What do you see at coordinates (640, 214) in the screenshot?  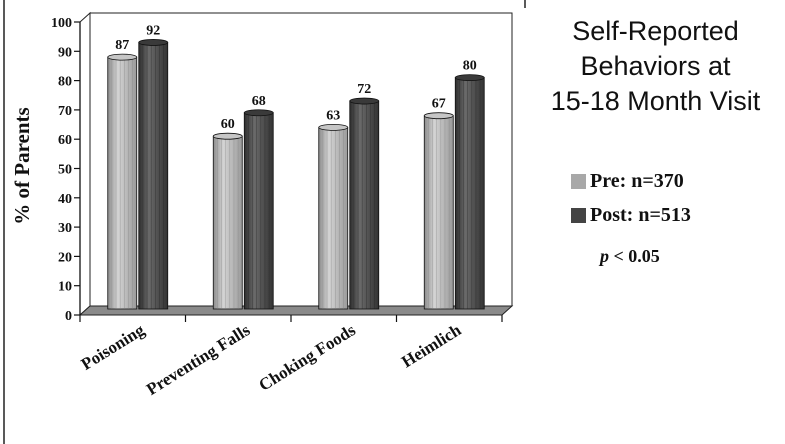 I see `legend-label-post: Post: n=513` at bounding box center [640, 214].